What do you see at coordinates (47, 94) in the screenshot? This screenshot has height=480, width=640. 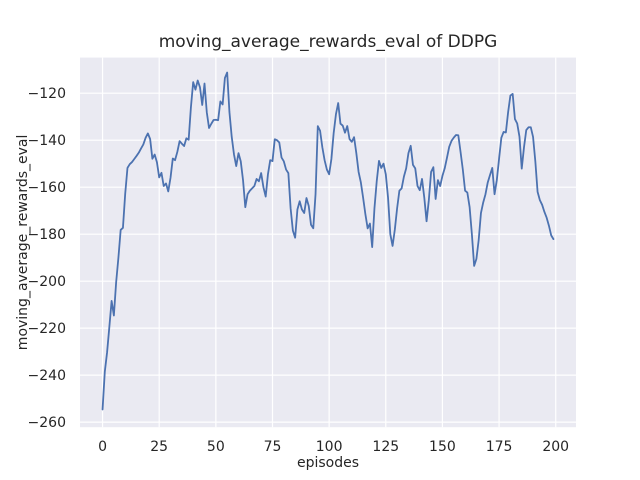 I see `y-tick-label: −120` at bounding box center [47, 94].